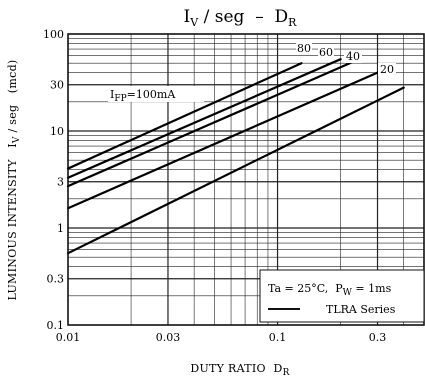  What do you see at coordinates (236, 368) in the screenshot?
I see `x-axis-label-main: DUTY RATIO D` at bounding box center [236, 368].